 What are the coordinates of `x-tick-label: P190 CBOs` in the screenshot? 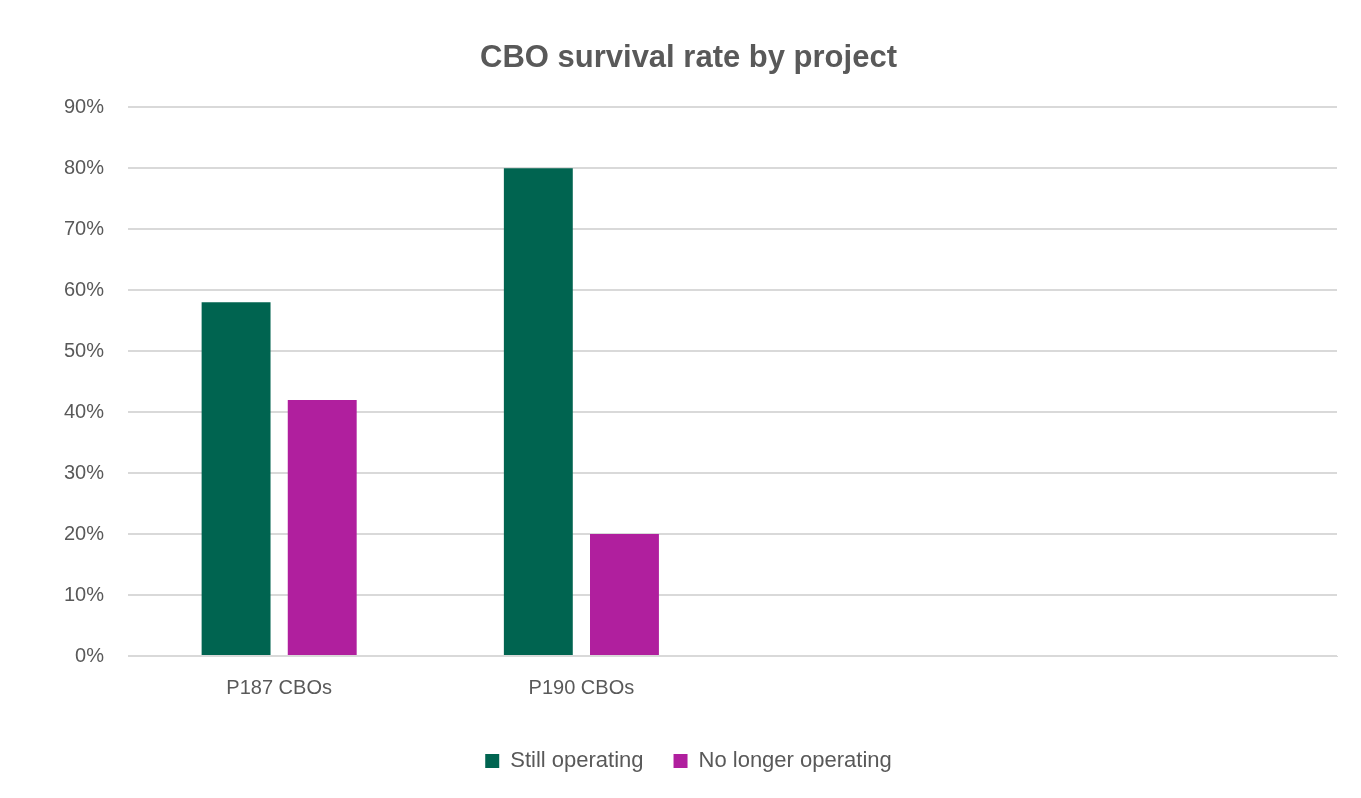 It's located at (581, 686).